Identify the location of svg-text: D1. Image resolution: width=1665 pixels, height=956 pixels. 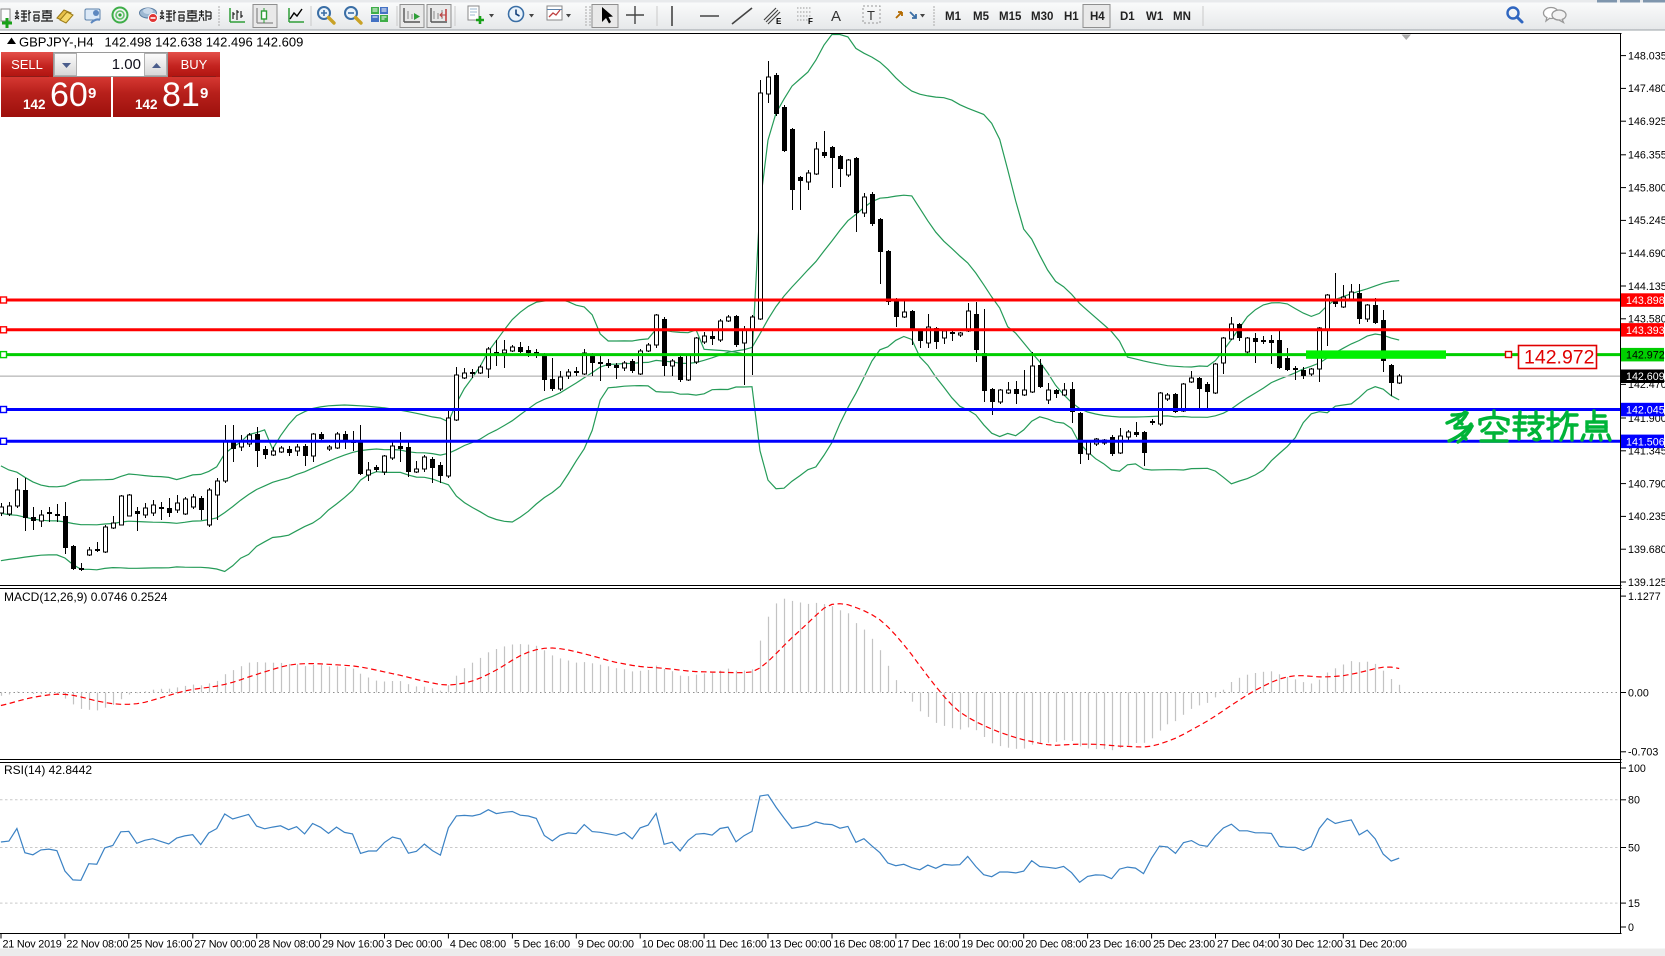
(1127, 17).